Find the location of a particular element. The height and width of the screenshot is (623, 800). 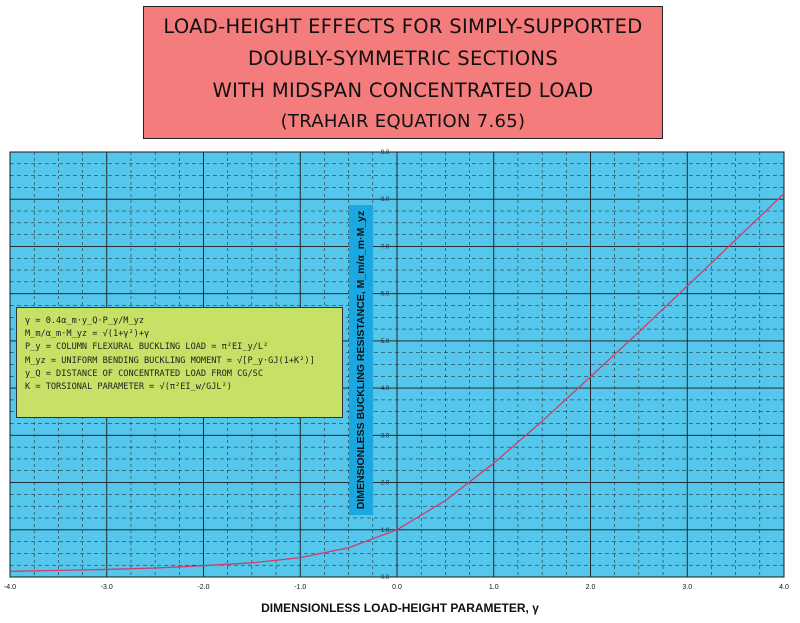

x-tick-label: 1.0 is located at coordinates (494, 587).